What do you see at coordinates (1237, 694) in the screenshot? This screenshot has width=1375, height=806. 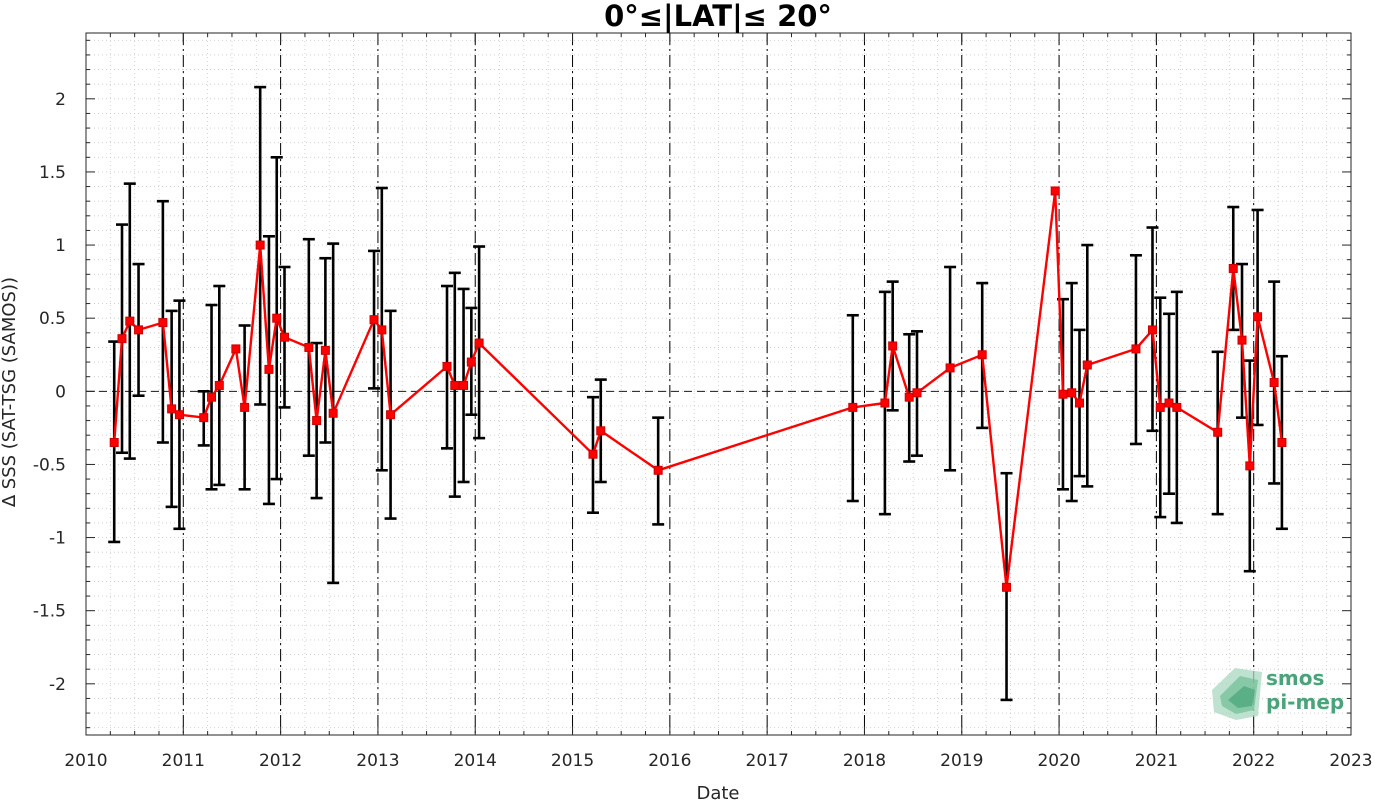 I see `logo-mark-icon` at bounding box center [1237, 694].